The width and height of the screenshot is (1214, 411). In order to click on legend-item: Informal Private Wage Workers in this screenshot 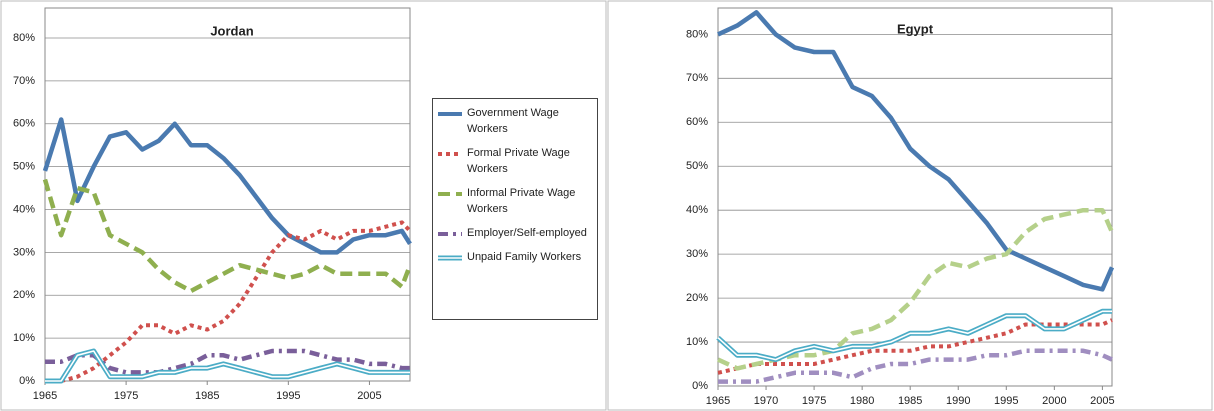, I will do `click(515, 201)`.